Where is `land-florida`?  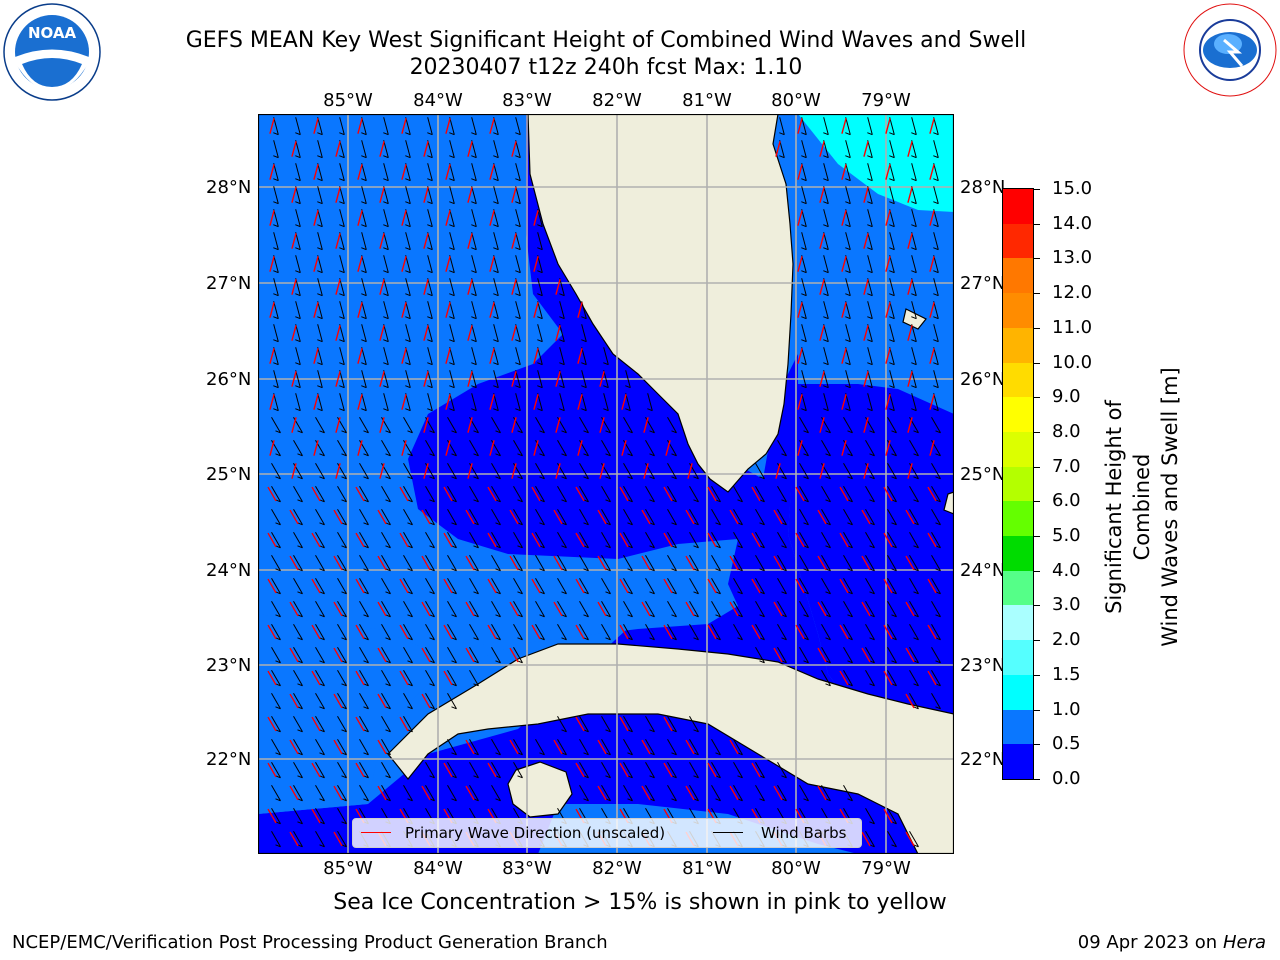 land-florida is located at coordinates (660, 303).